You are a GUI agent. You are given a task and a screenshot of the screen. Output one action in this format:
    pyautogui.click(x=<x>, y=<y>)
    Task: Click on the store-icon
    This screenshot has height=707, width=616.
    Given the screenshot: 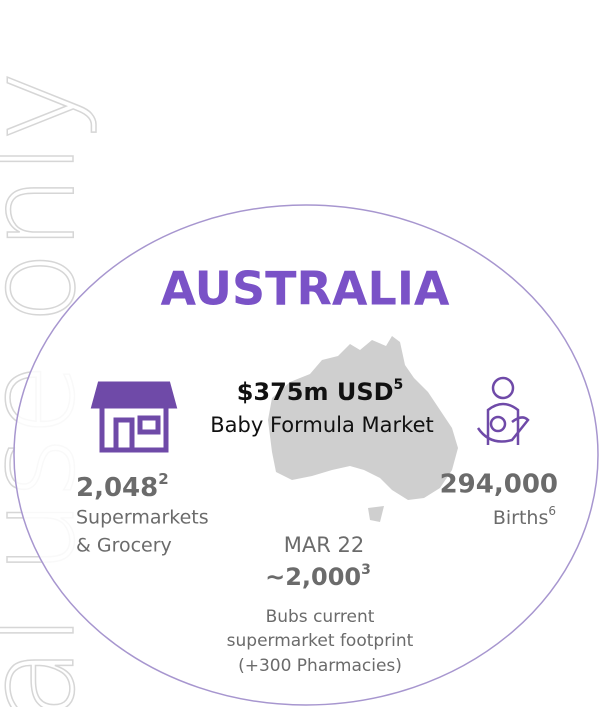 What is the action you would take?
    pyautogui.click(x=134, y=417)
    